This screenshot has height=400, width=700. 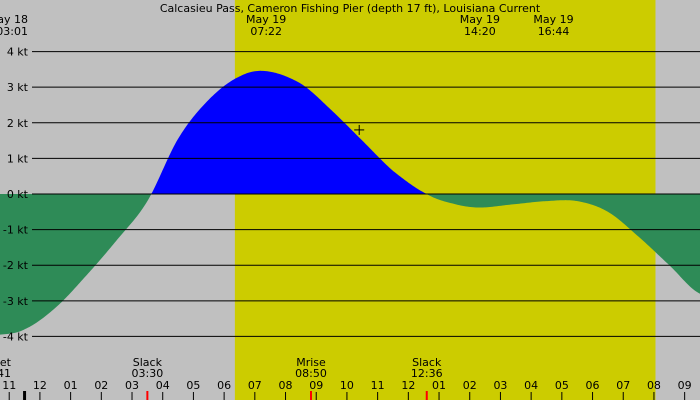 What do you see at coordinates (18, 52) in the screenshot?
I see `y-tick-label: 4 kt` at bounding box center [18, 52].